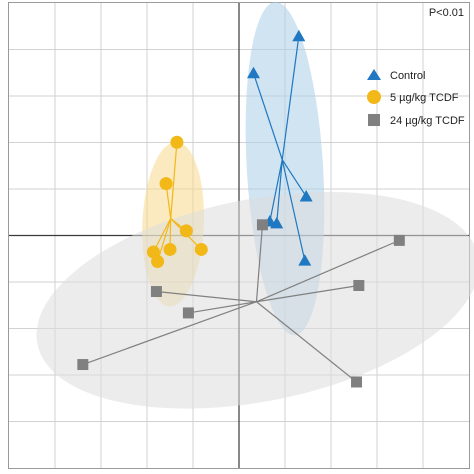 The height and width of the screenshot is (474, 474). Describe the element at coordinates (446, 13) in the screenshot. I see `p-value-annotation: P<0.01` at that location.